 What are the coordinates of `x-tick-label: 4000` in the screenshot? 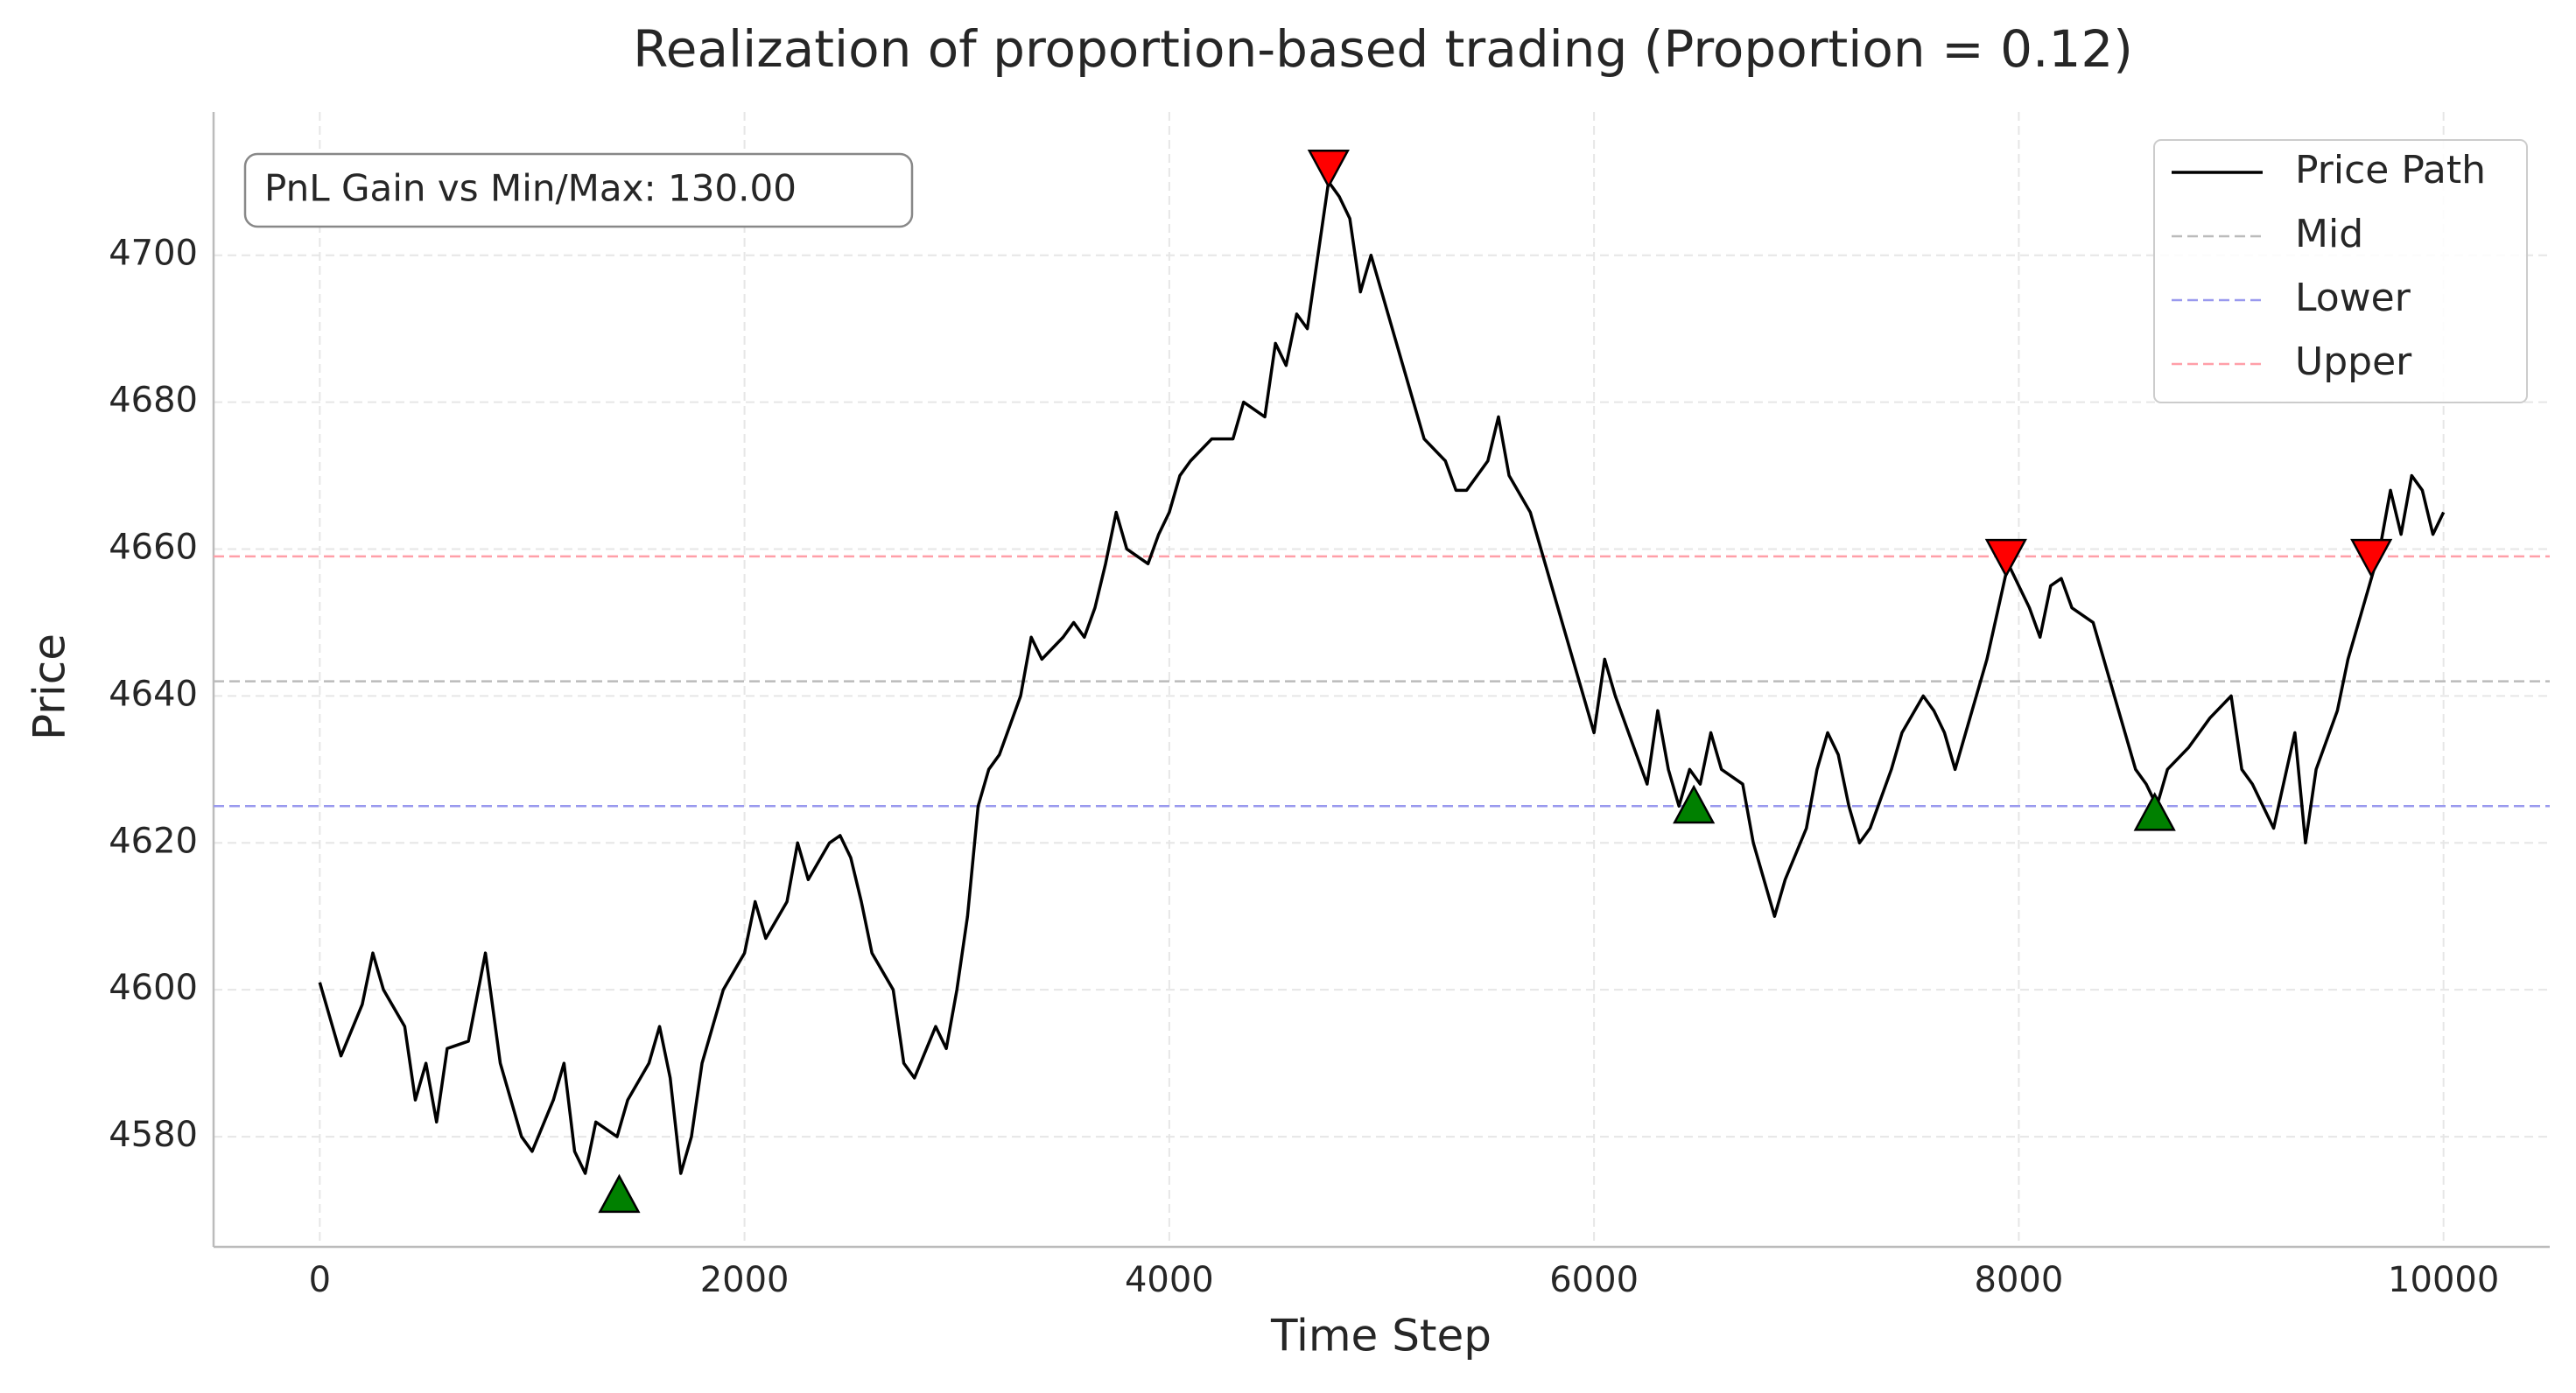 It's located at (1169, 1280).